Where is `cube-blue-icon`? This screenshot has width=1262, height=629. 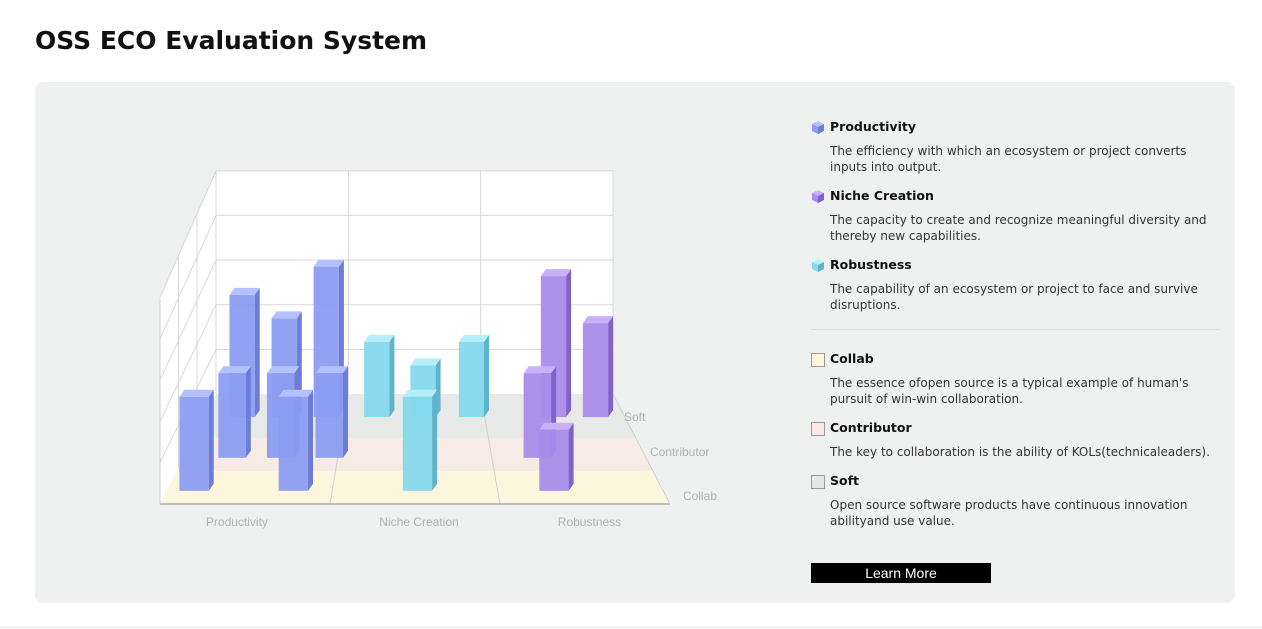 cube-blue-icon is located at coordinates (818, 127).